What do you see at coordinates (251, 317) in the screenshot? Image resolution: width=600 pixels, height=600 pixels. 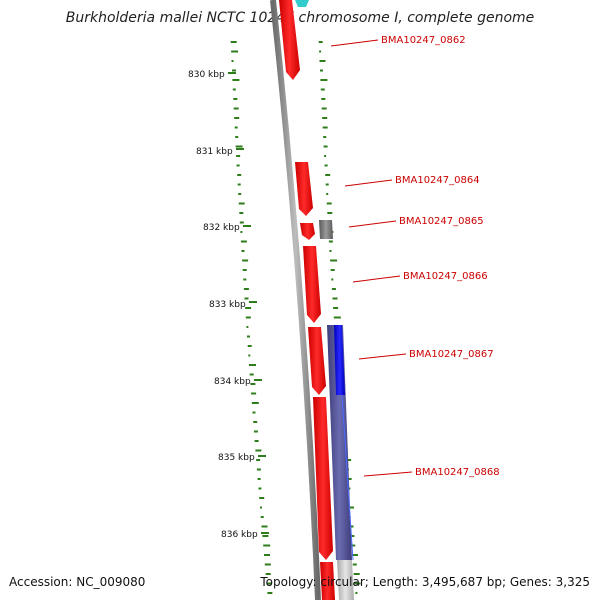 I see `gc-skew-track-left` at bounding box center [251, 317].